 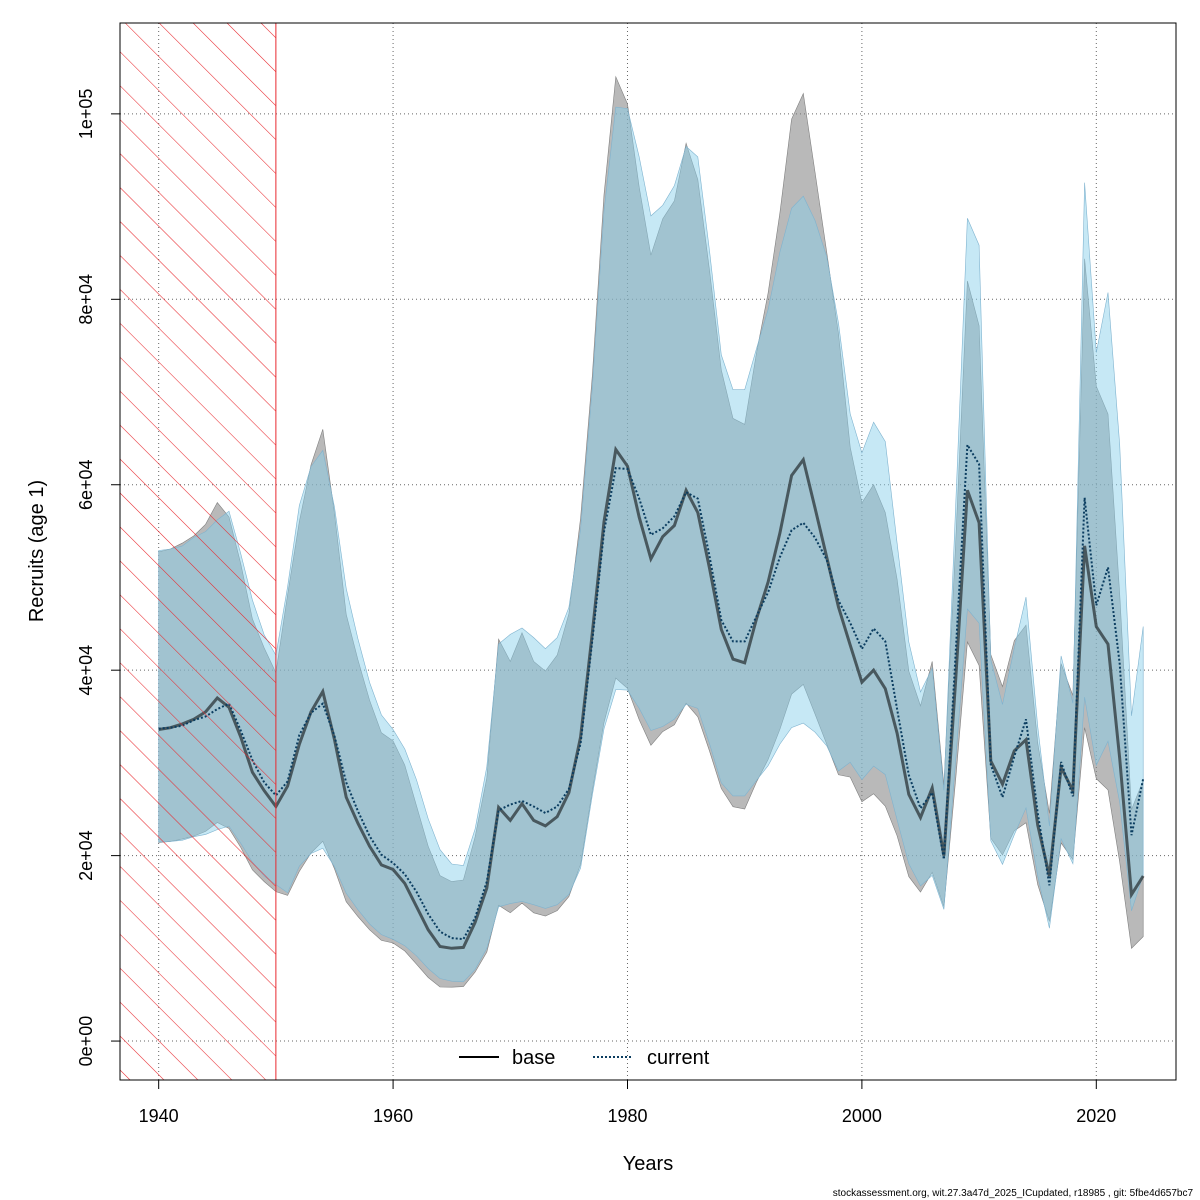 I want to click on y-tick-label: 8e+04, so click(x=86, y=299).